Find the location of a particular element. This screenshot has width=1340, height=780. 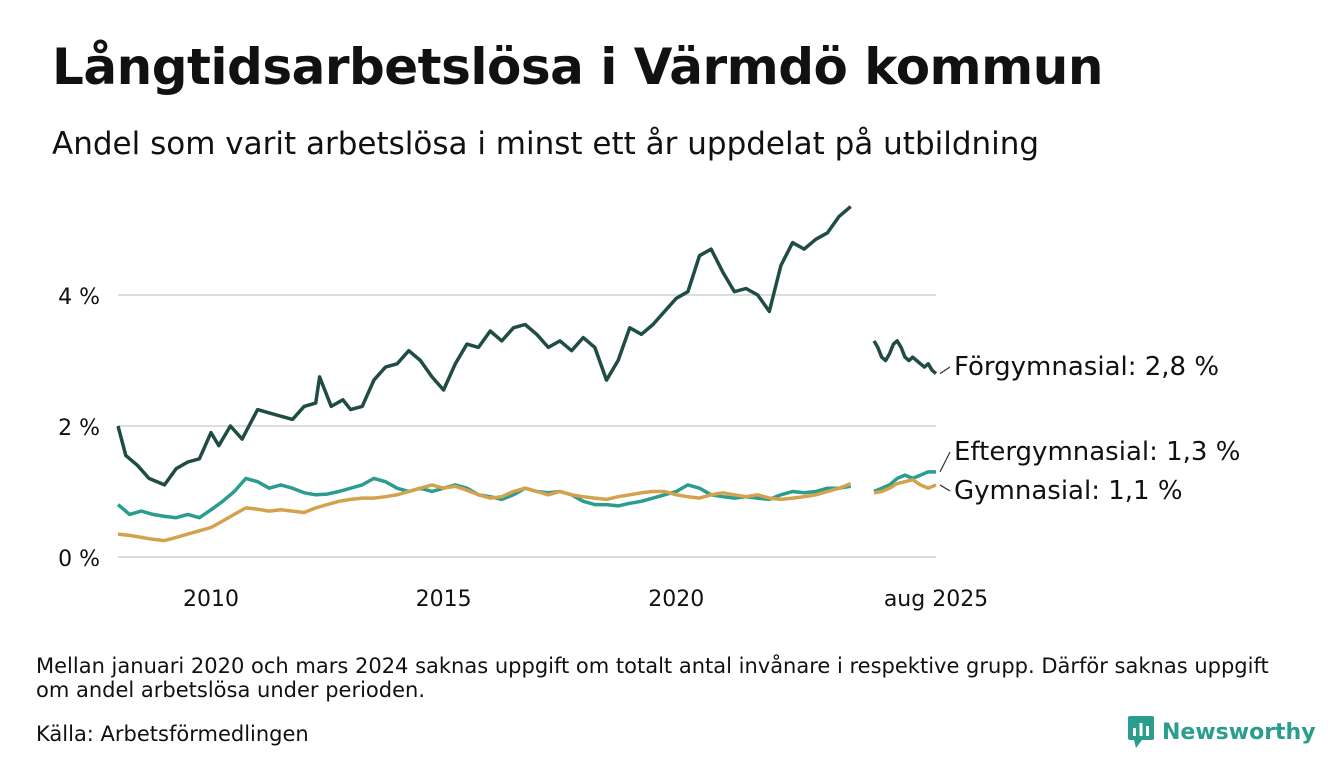

brand-logo: Newsworthy is located at coordinates (1222, 732).